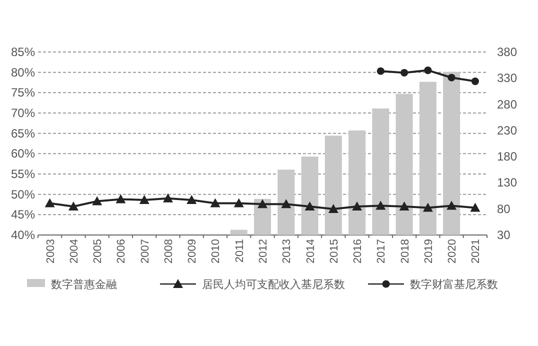  What do you see at coordinates (382, 251) in the screenshot?
I see `x-tick-label: 2017` at bounding box center [382, 251].